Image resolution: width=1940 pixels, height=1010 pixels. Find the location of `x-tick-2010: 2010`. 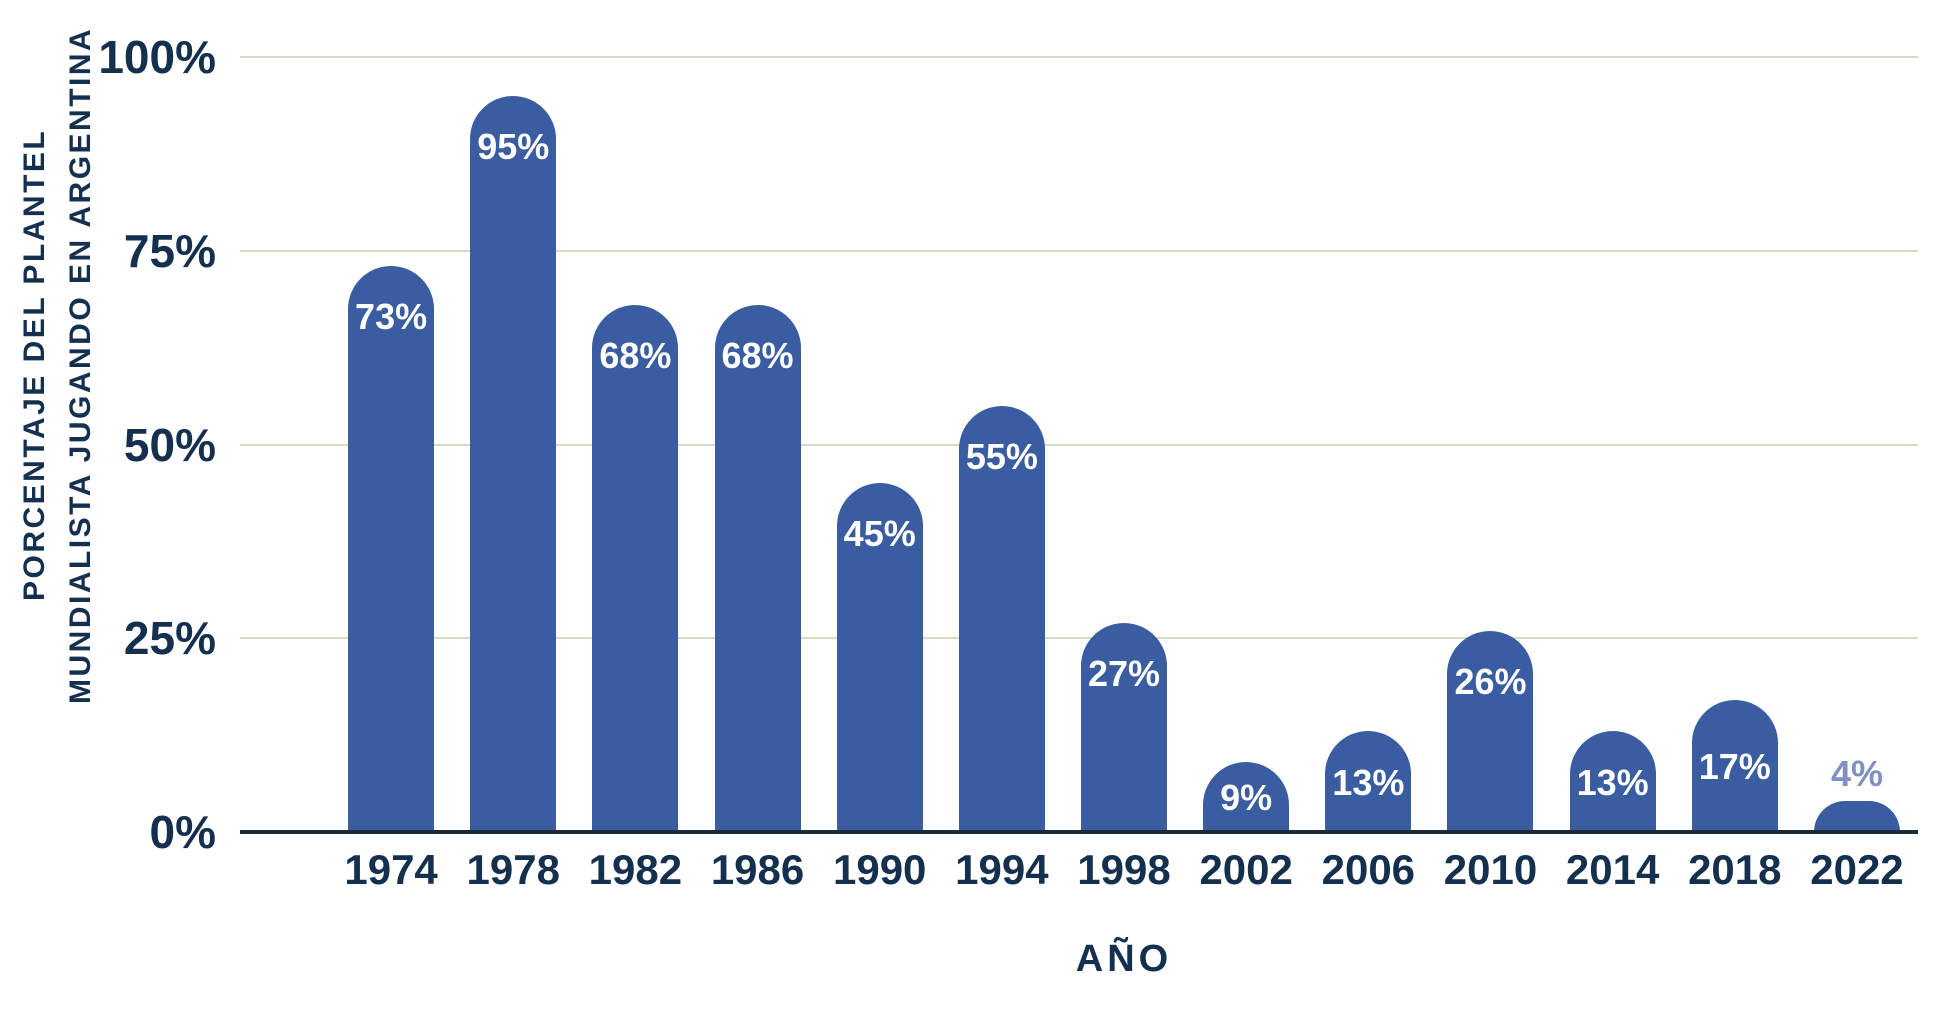

x-tick-2010: 2010 is located at coordinates (1490, 869).